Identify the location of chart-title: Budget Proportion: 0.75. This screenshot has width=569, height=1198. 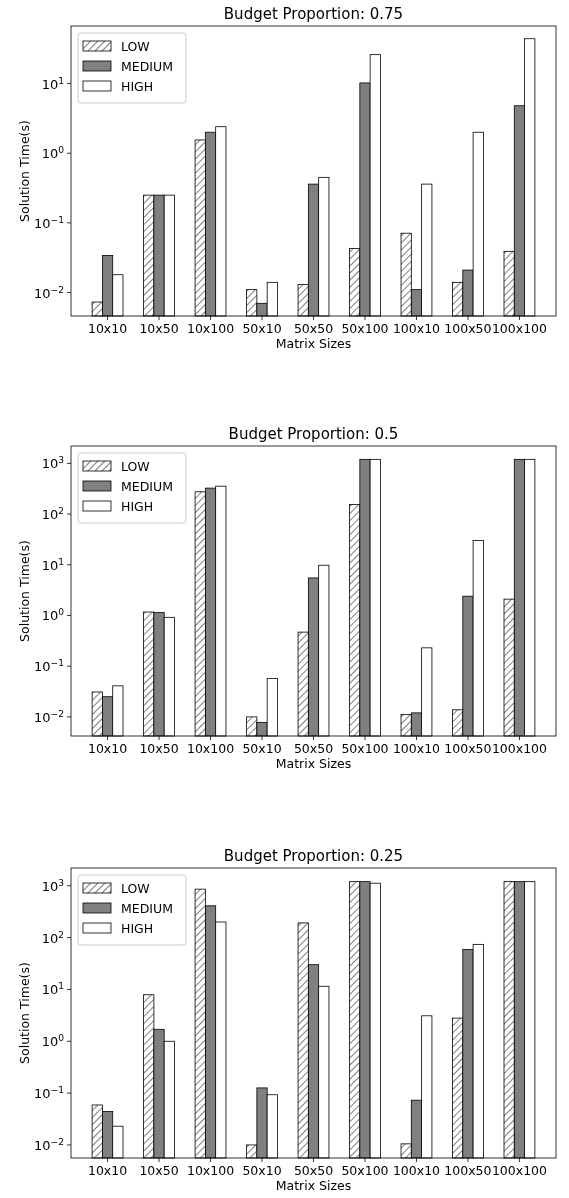
(313, 14).